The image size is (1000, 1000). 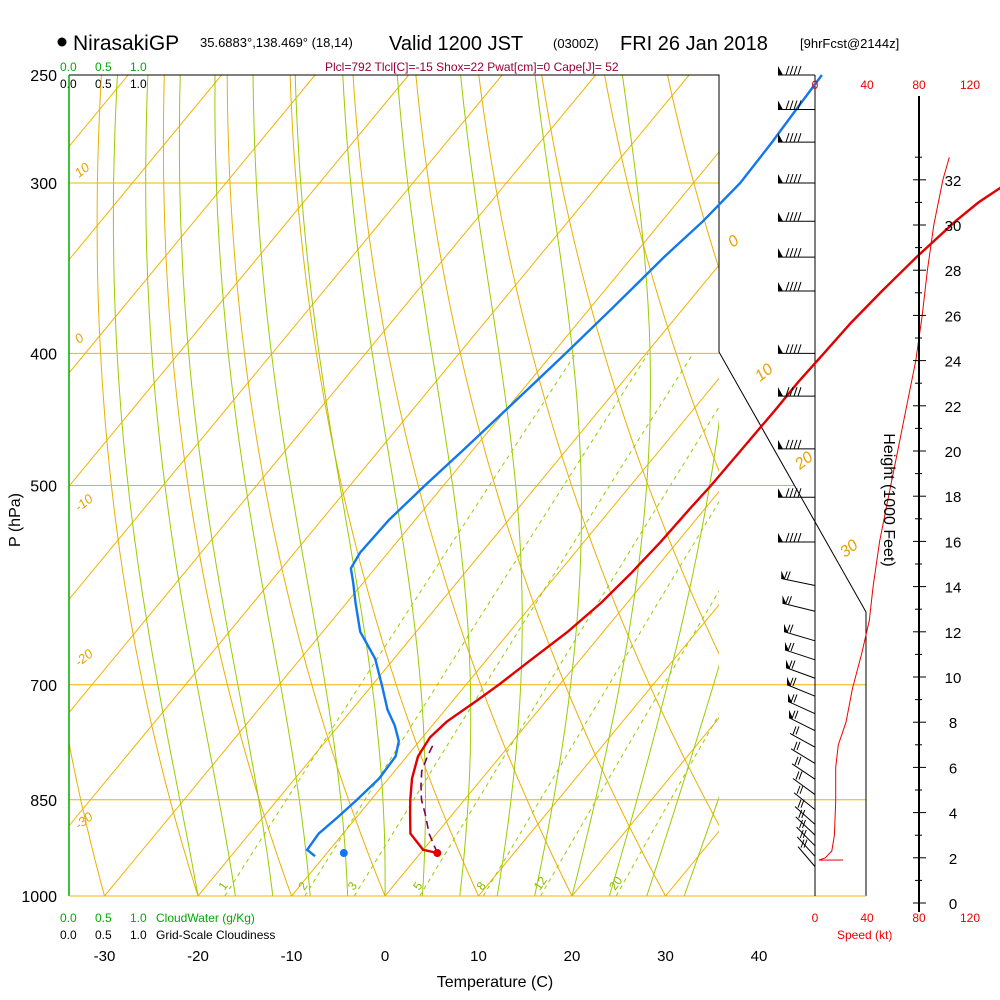 What do you see at coordinates (864, 935) in the screenshot?
I see `wind-speed-label: Speed (kt)` at bounding box center [864, 935].